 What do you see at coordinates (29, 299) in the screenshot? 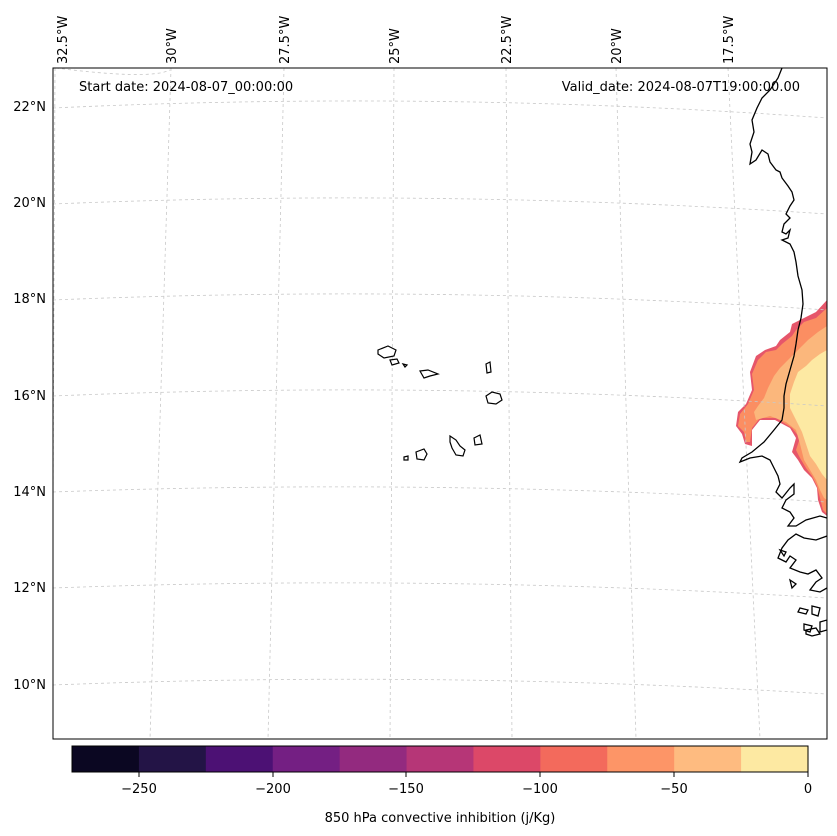
I see `lat-label: 18°N` at bounding box center [29, 299].